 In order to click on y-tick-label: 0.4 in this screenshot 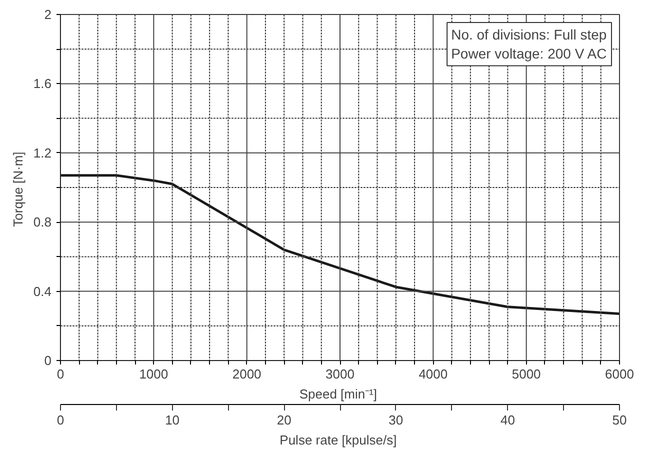, I will do `click(42, 291)`.